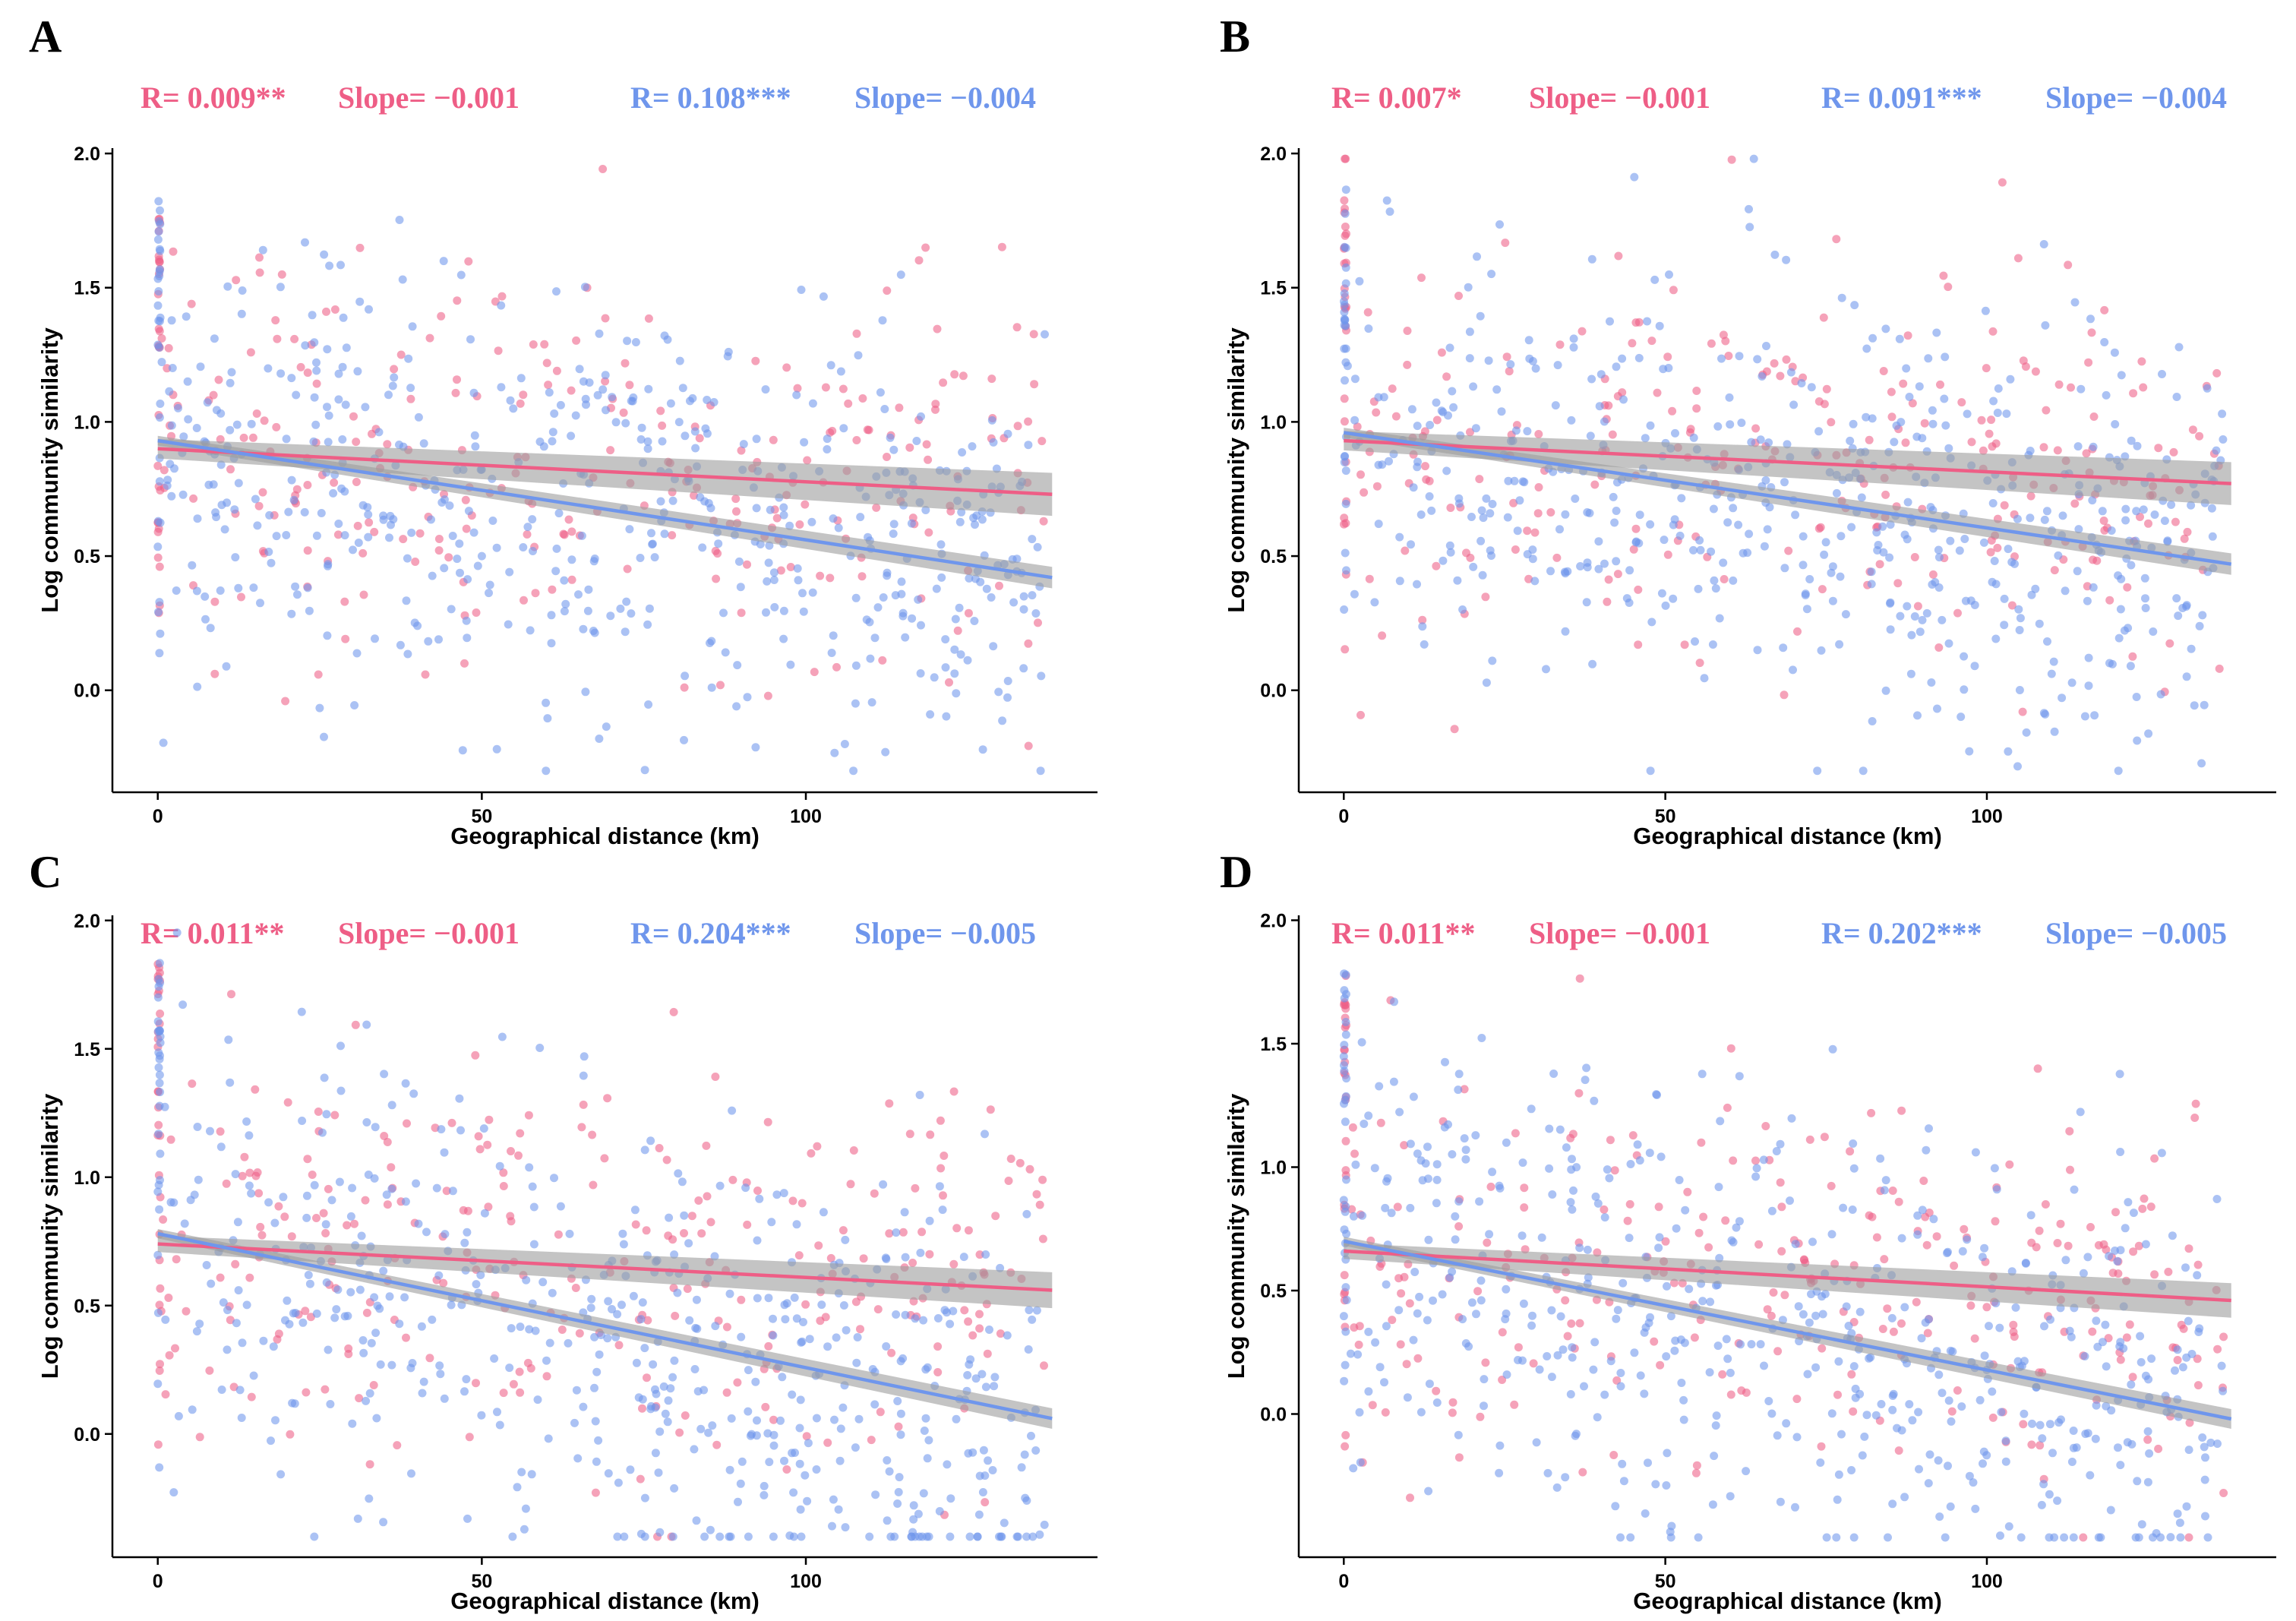 This screenshot has width=2296, height=1621. What do you see at coordinates (1901, 933) in the screenshot?
I see `stat-blue-r: R= 0.202***` at bounding box center [1901, 933].